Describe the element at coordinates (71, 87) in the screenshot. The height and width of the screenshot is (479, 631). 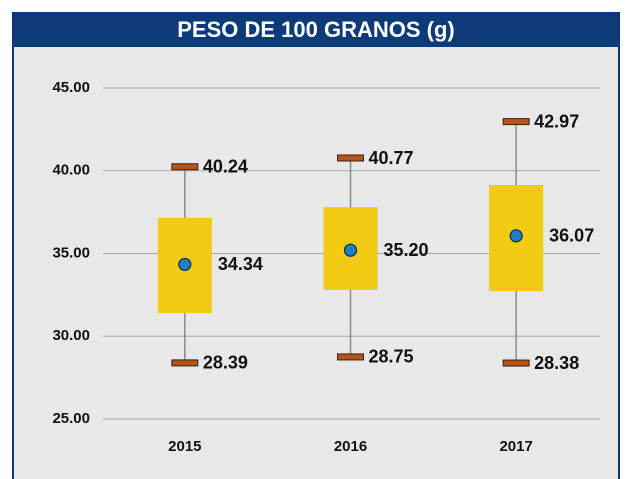
I see `y-tick-label: 45.00` at that location.